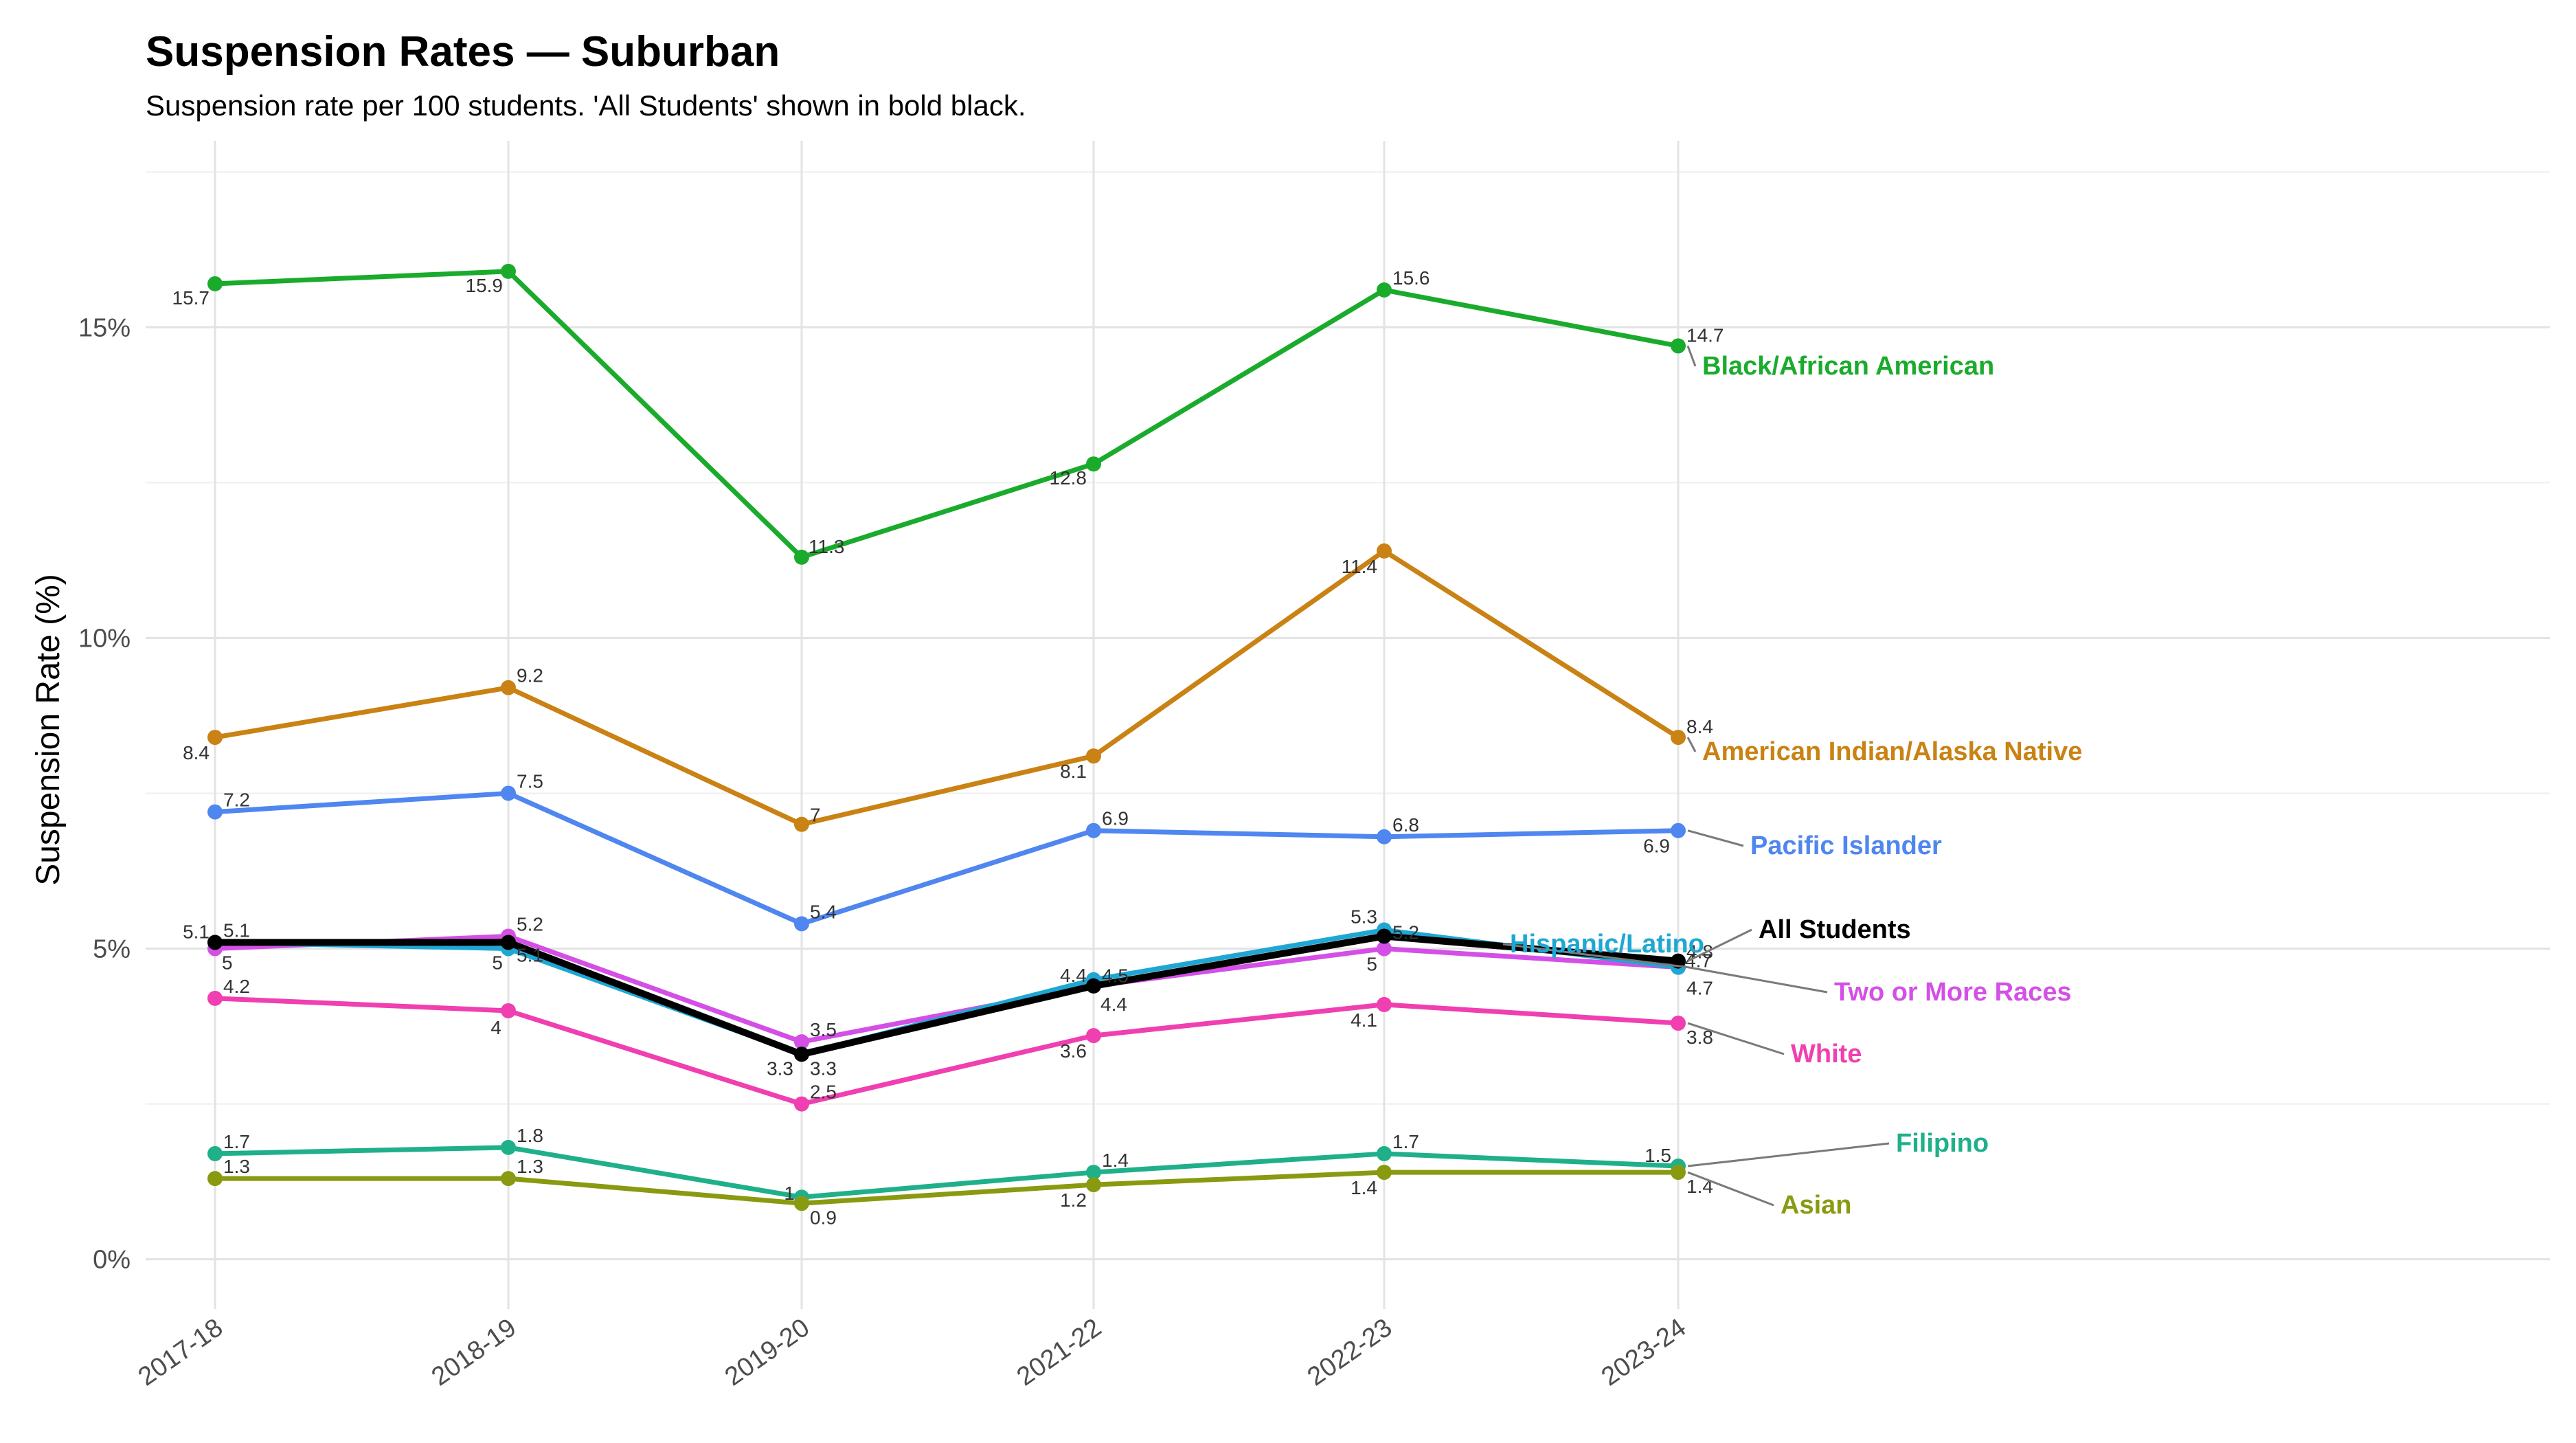  I want to click on data-label: 1.2, so click(1073, 1200).